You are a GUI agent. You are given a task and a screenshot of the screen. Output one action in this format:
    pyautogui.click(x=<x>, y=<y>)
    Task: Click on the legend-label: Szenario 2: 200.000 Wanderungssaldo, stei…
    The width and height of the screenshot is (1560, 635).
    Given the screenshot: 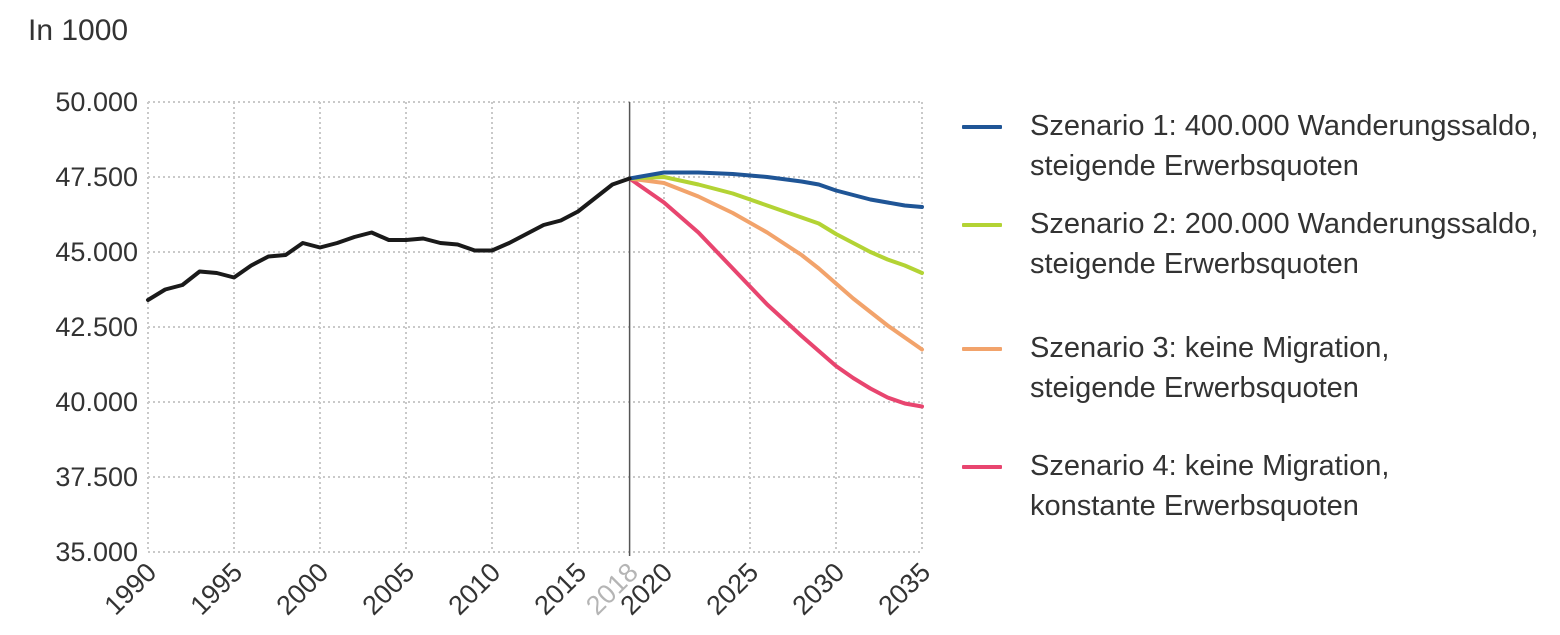 What is the action you would take?
    pyautogui.click(x=1284, y=244)
    